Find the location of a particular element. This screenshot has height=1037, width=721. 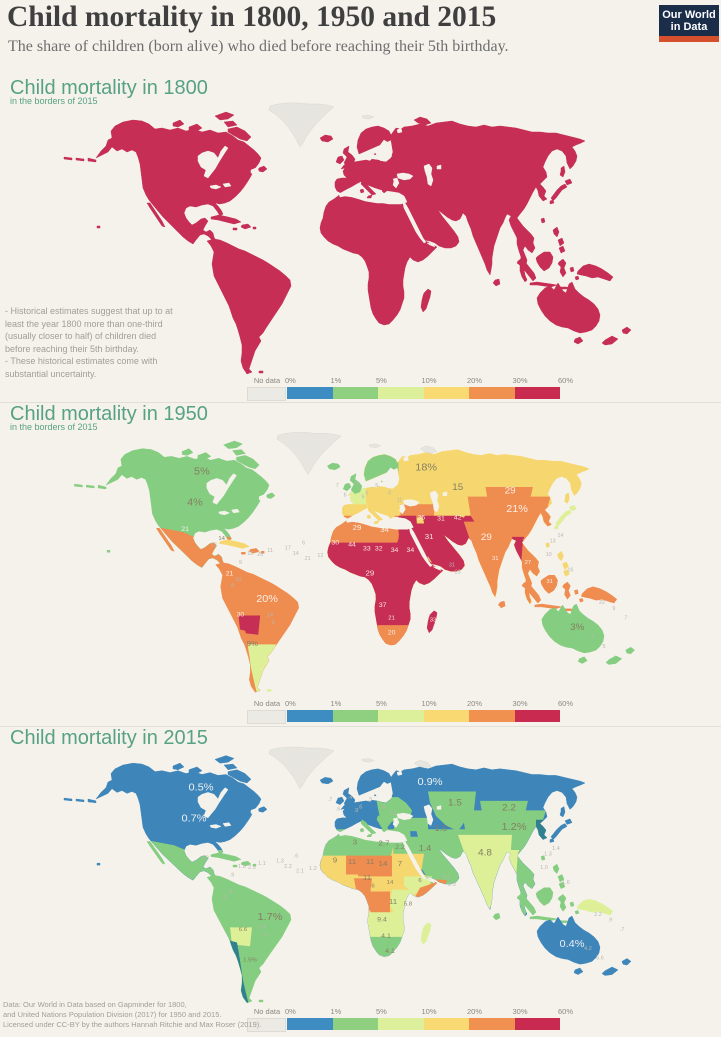

svg-text: 0.4% is located at coordinates (572, 944).